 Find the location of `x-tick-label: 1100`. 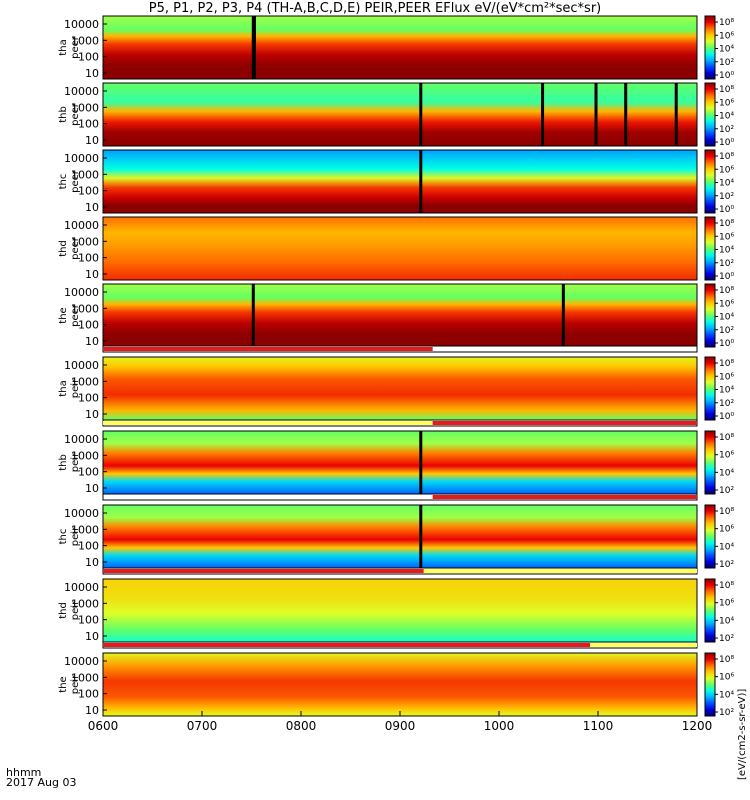

x-tick-label: 1100 is located at coordinates (598, 726).